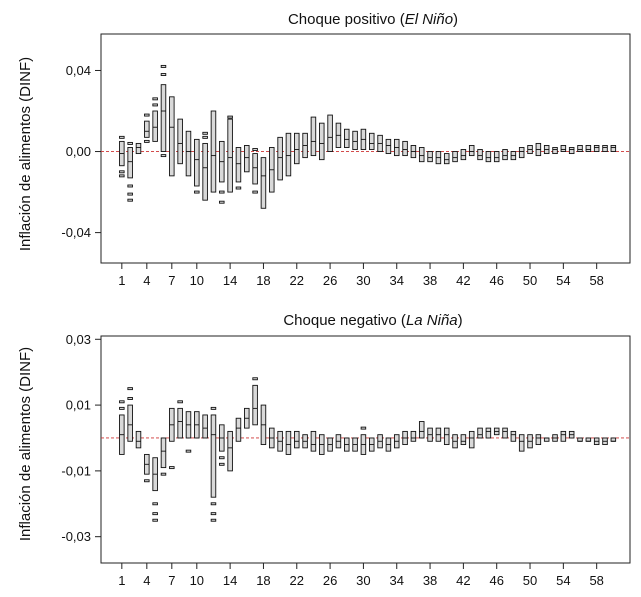  Describe the element at coordinates (25, 154) in the screenshot. I see `y-axis-label-el-nino: Inflación de alimentos (DINF)` at that location.